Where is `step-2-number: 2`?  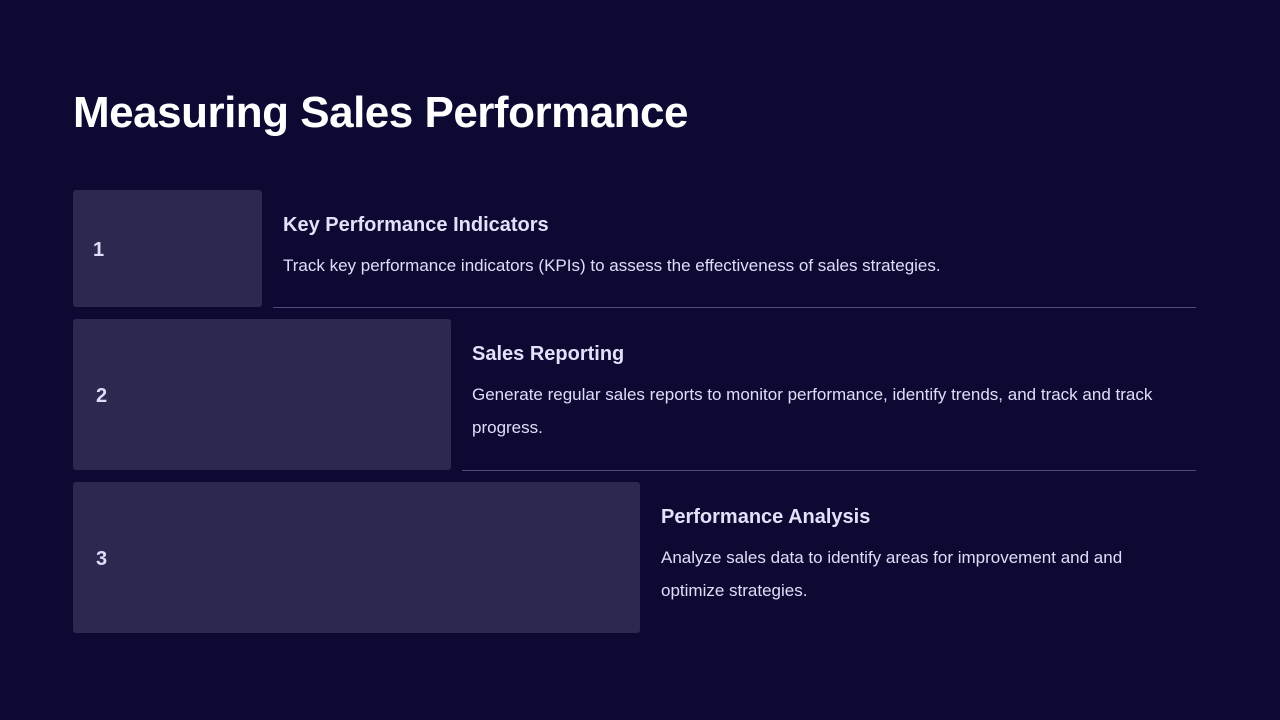
step-2-number: 2 is located at coordinates (102, 396).